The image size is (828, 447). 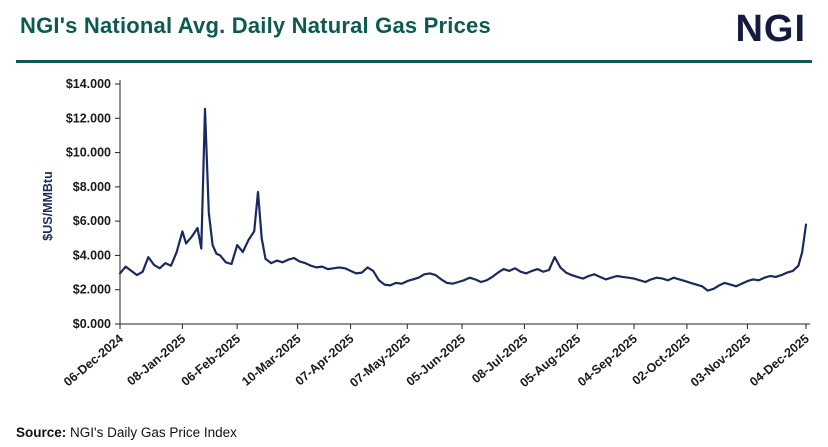 What do you see at coordinates (661, 360) in the screenshot?
I see `svg-text: 02-Oct-2025` at bounding box center [661, 360].